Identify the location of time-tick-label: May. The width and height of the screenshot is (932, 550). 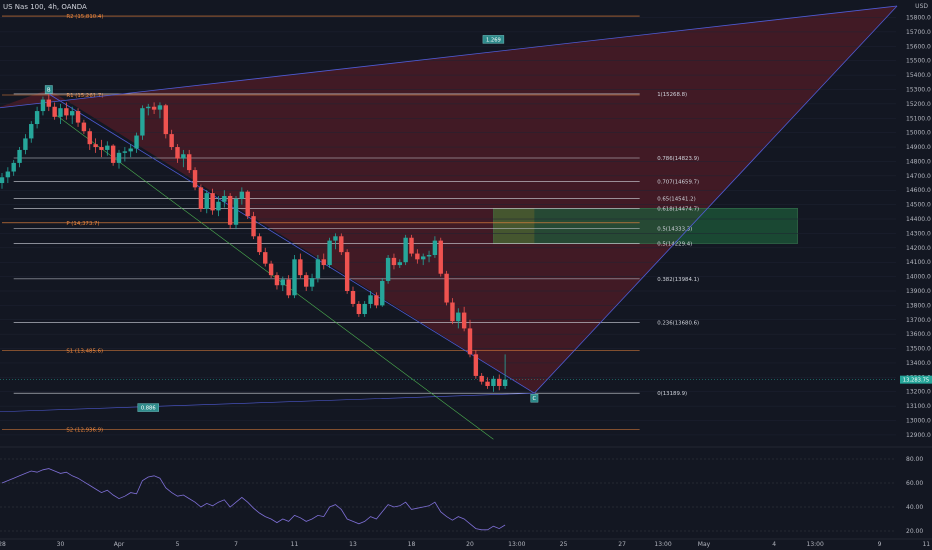
(704, 544).